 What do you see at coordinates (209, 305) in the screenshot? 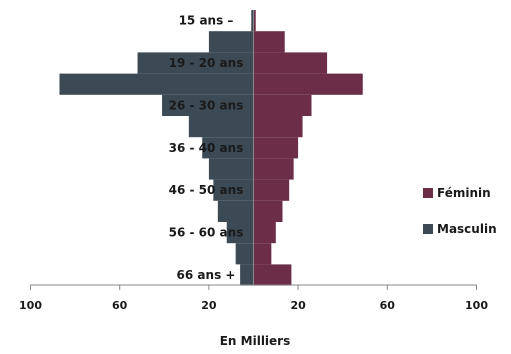
I see `x-tick-label-2: 20` at bounding box center [209, 305].